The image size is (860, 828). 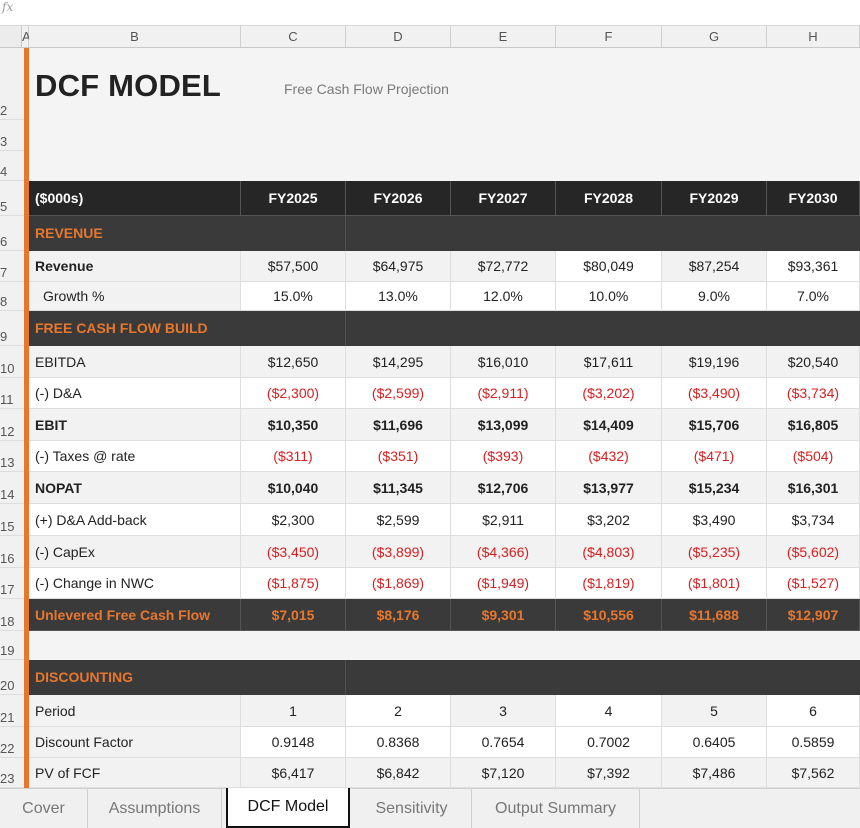 What do you see at coordinates (609, 520) in the screenshot?
I see `value-cell: $3,202` at bounding box center [609, 520].